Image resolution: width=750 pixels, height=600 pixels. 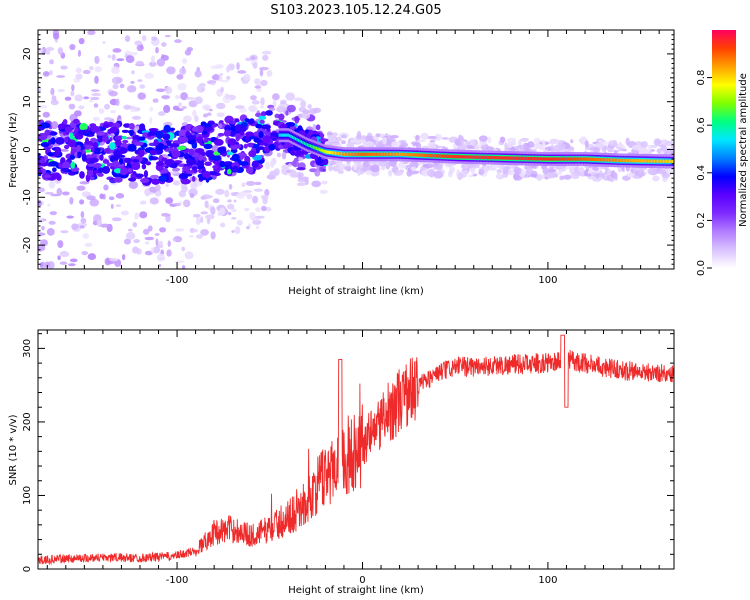 I want to click on colorbar-ticks: 0.0 0.2 0.4 0.6 0.8, so click(x=704, y=173).